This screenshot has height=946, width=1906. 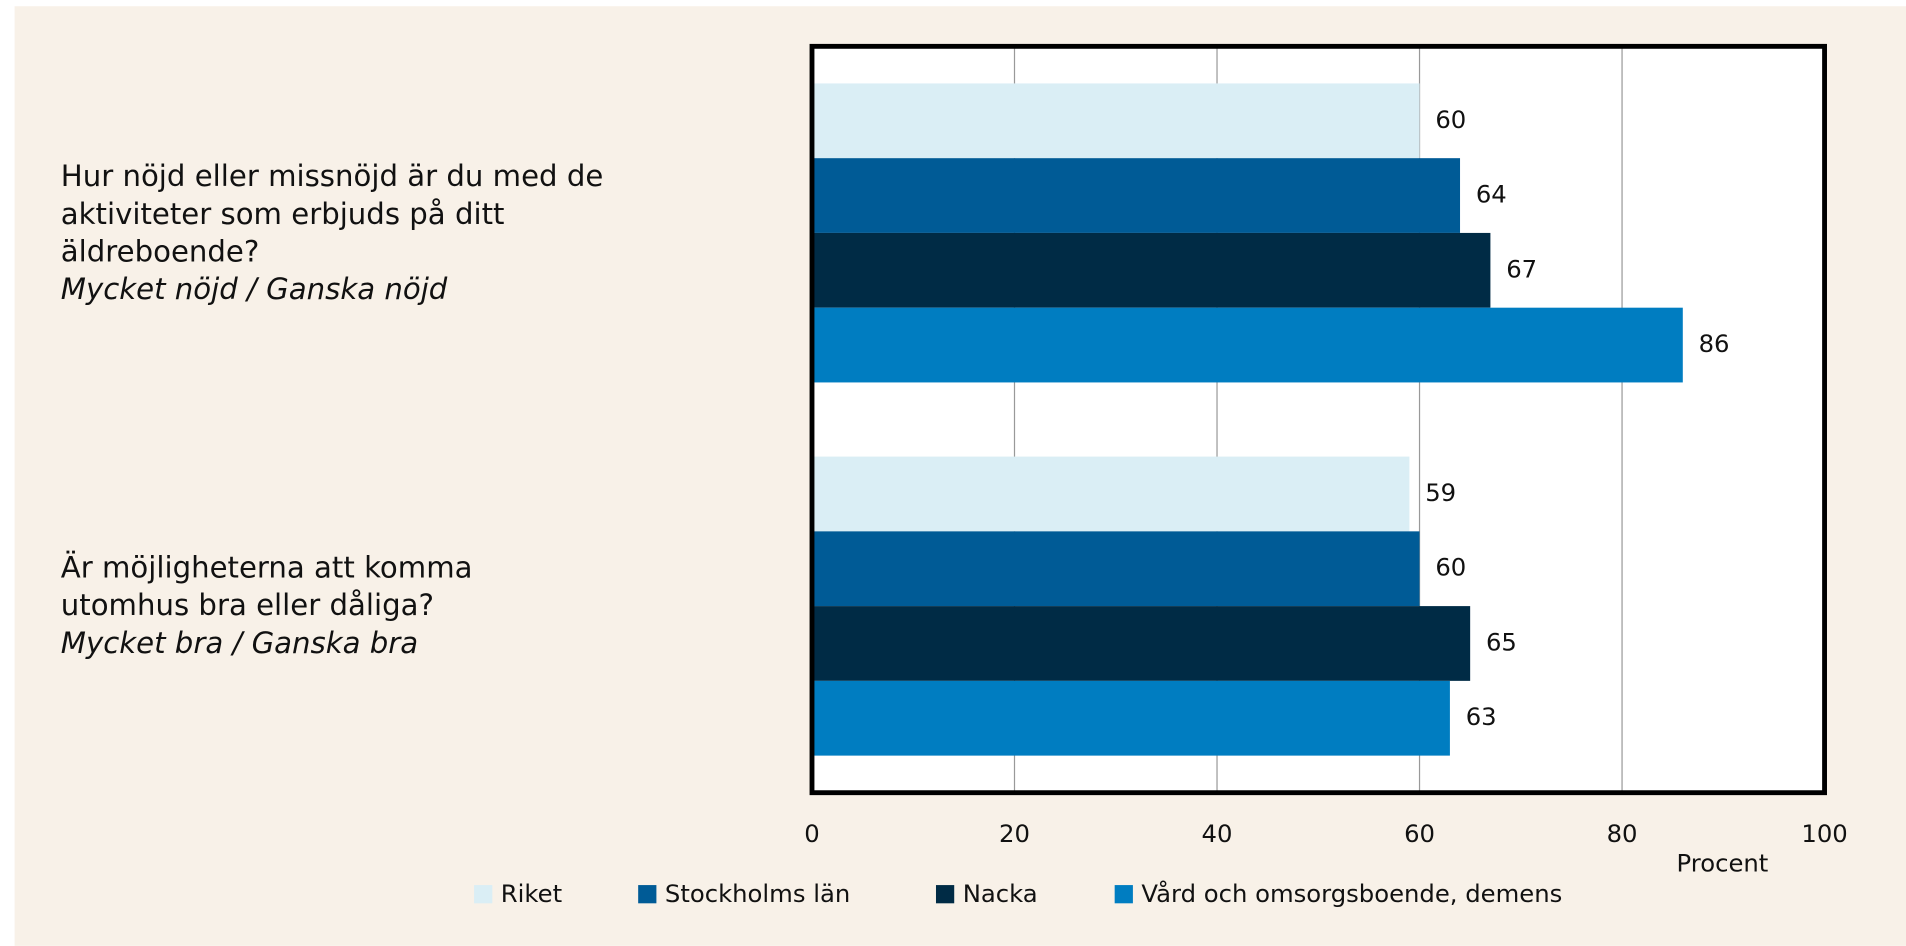 I want to click on category-subtitle: Mycket nöjd / Ganska nöjd, so click(x=254, y=288).